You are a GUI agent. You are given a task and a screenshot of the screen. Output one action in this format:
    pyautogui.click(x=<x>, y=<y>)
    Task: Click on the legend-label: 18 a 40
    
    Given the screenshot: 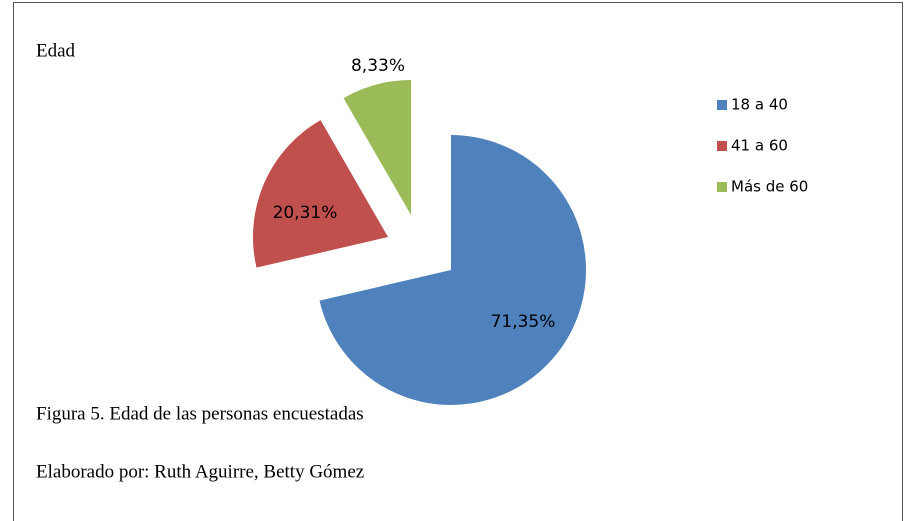 What is the action you would take?
    pyautogui.click(x=759, y=105)
    